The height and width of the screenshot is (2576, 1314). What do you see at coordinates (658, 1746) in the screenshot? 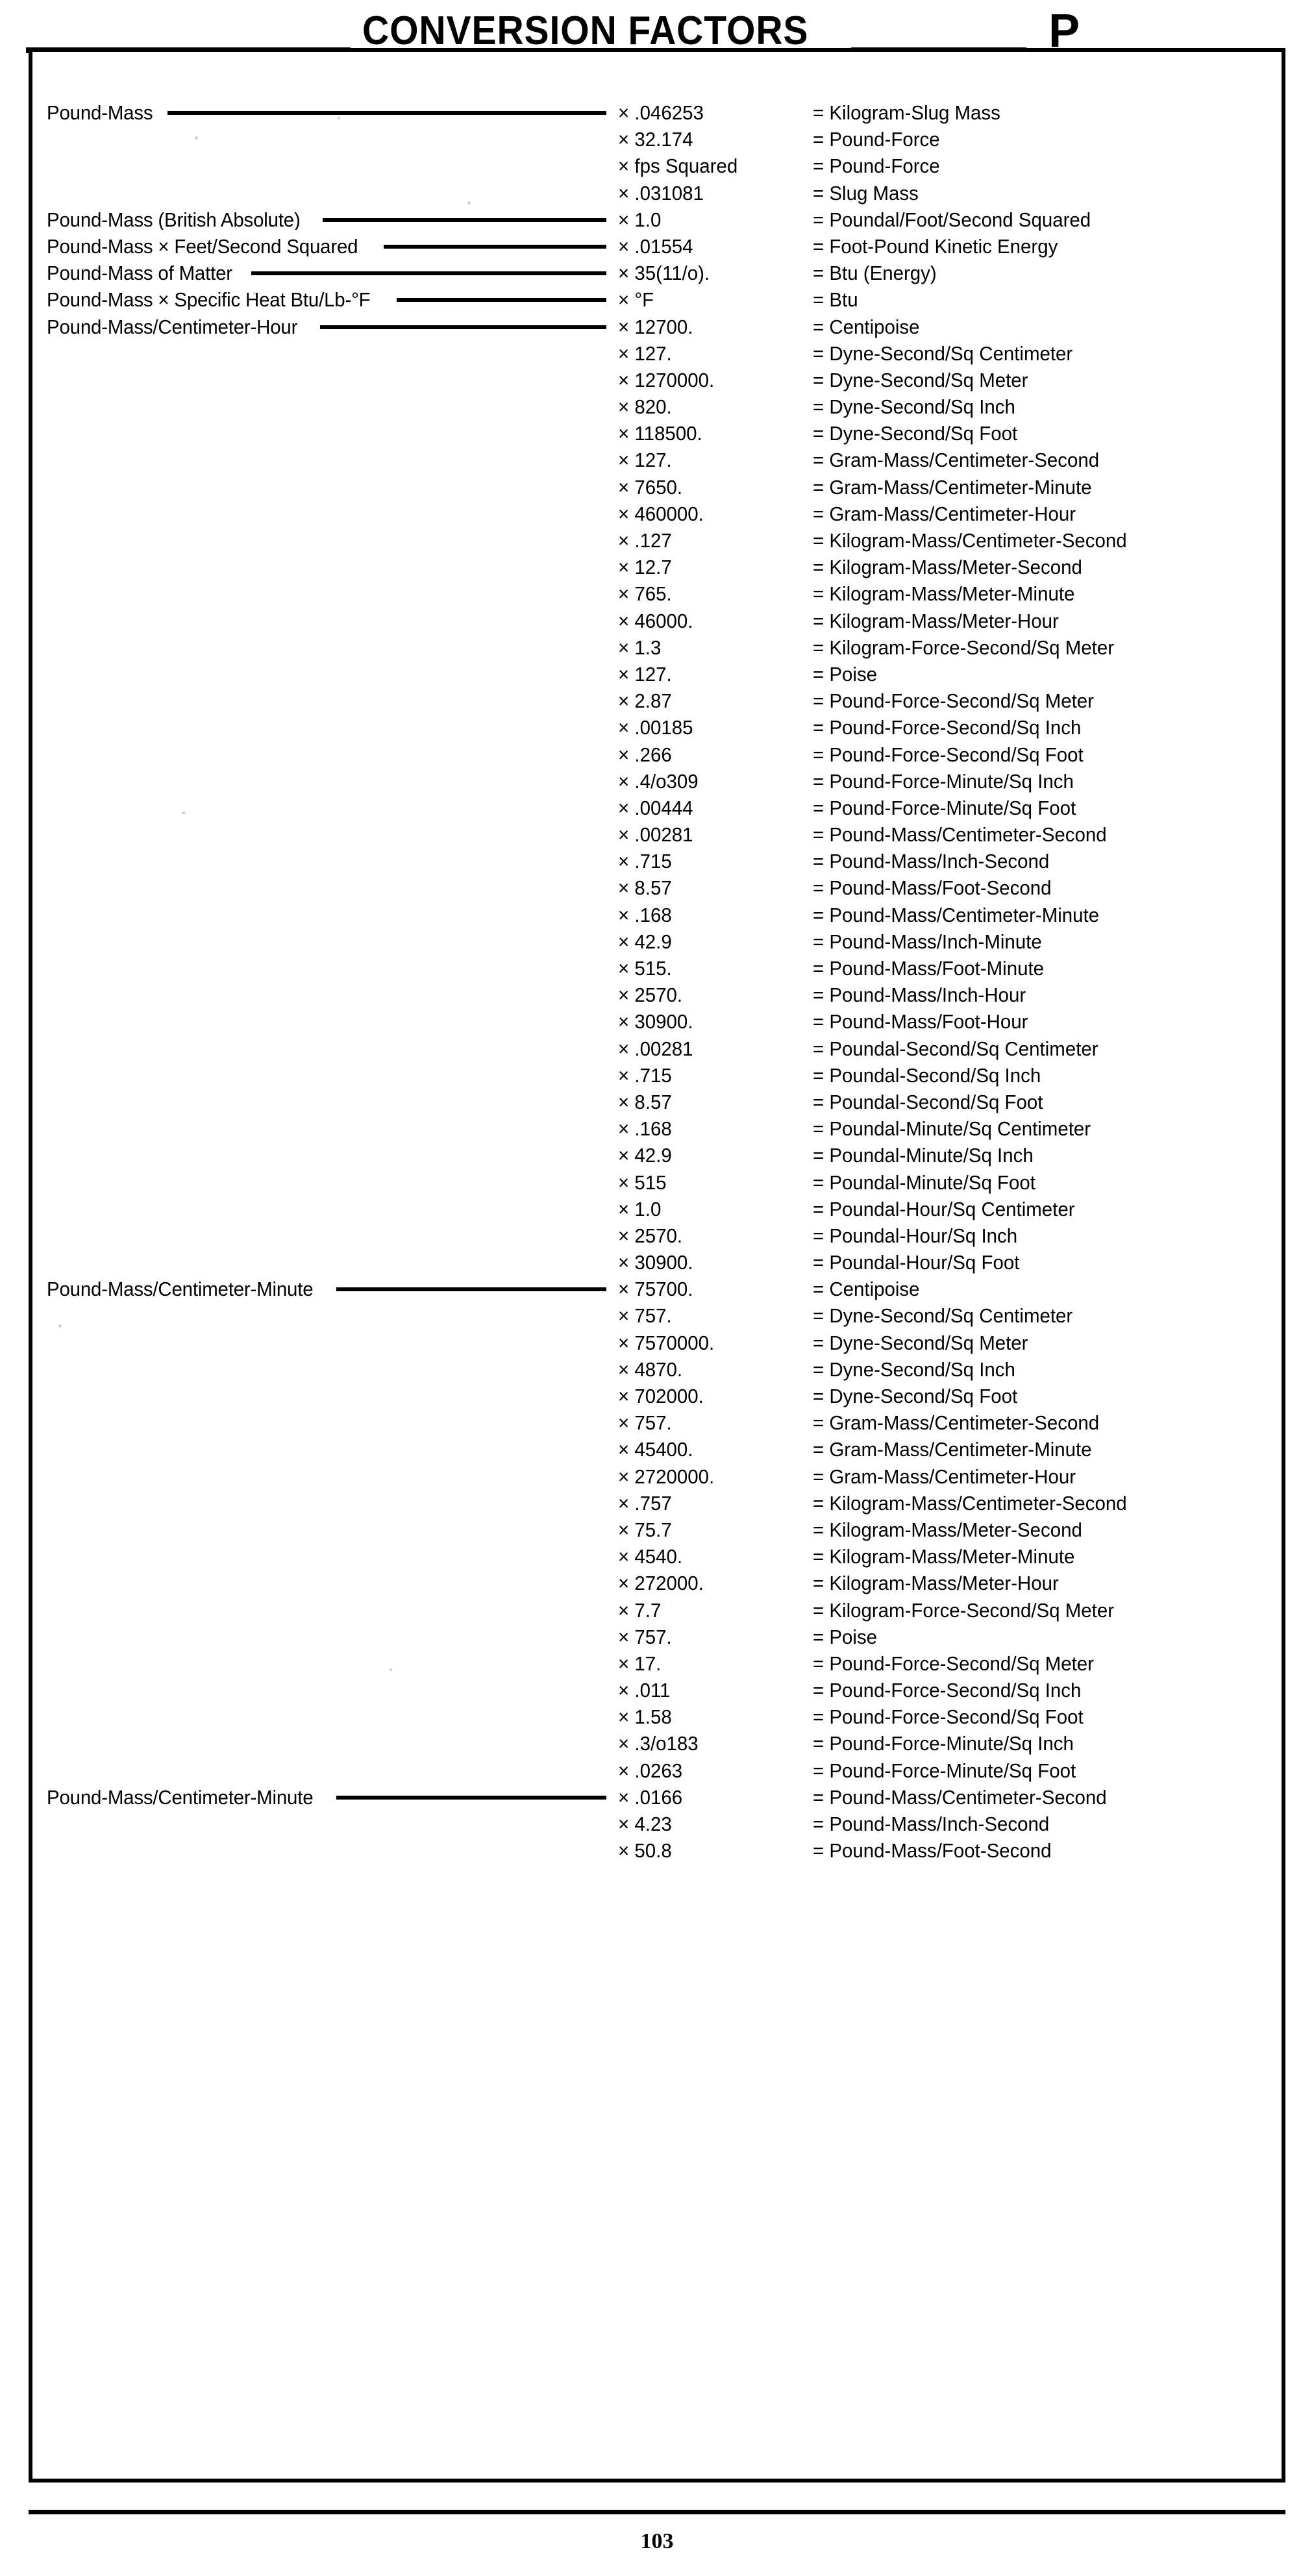
I see `table-row: × .3/o183 = Pound-Force-Minute/Sq Inch` at bounding box center [658, 1746].